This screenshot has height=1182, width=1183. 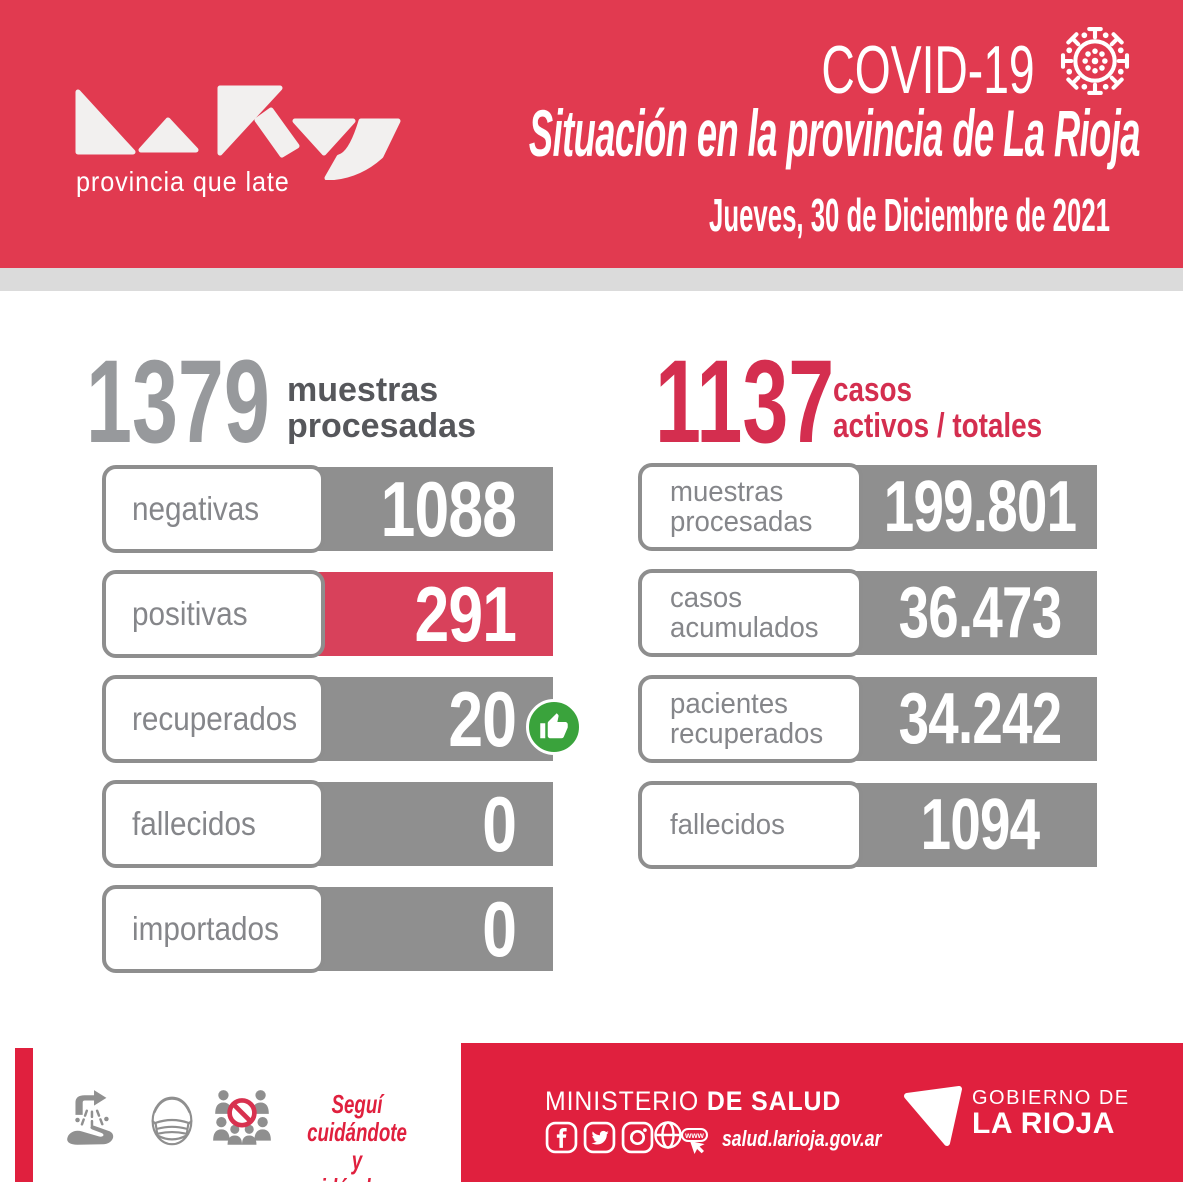 I want to click on logo-tagline: provincia que late, so click(x=183, y=181).